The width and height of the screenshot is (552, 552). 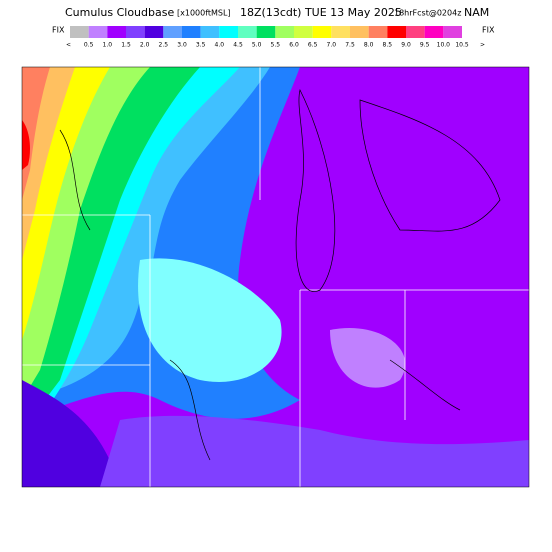 What do you see at coordinates (182, 45) in the screenshot?
I see `colorbar-label: 3.0` at bounding box center [182, 45].